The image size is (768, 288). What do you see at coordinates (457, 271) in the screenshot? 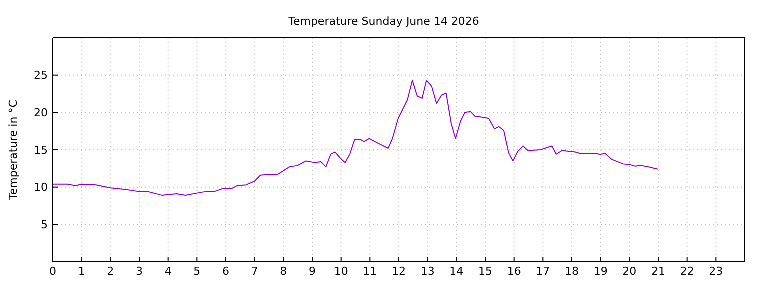
I see `x-tick-label: 14` at bounding box center [457, 271].